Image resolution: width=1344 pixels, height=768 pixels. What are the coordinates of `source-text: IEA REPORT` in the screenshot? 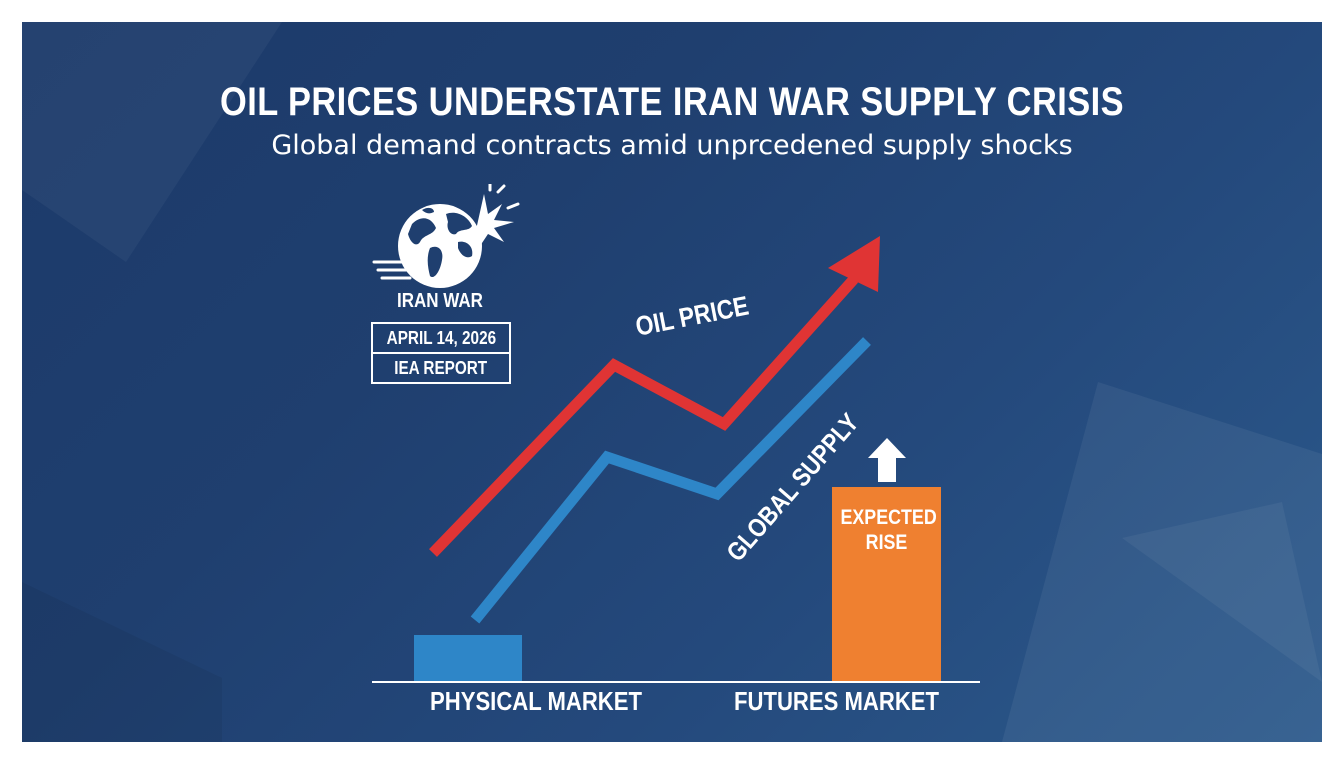 It's located at (441, 368).